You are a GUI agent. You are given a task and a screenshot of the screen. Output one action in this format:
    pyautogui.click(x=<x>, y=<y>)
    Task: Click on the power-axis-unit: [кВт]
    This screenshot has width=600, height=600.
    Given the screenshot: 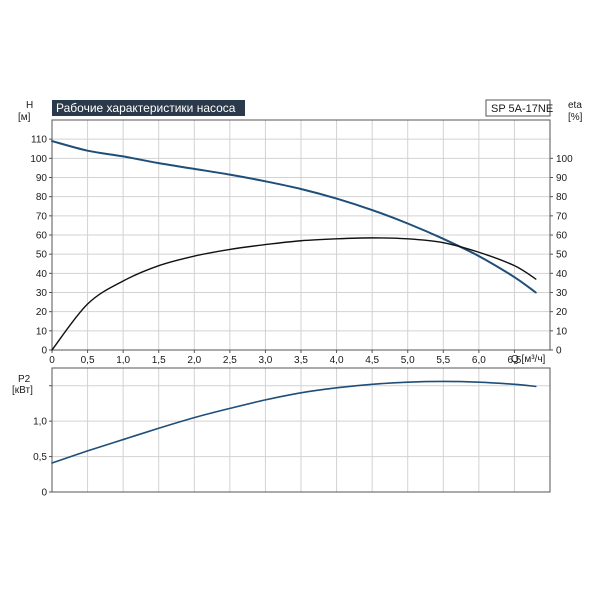 What is the action you would take?
    pyautogui.click(x=22, y=390)
    